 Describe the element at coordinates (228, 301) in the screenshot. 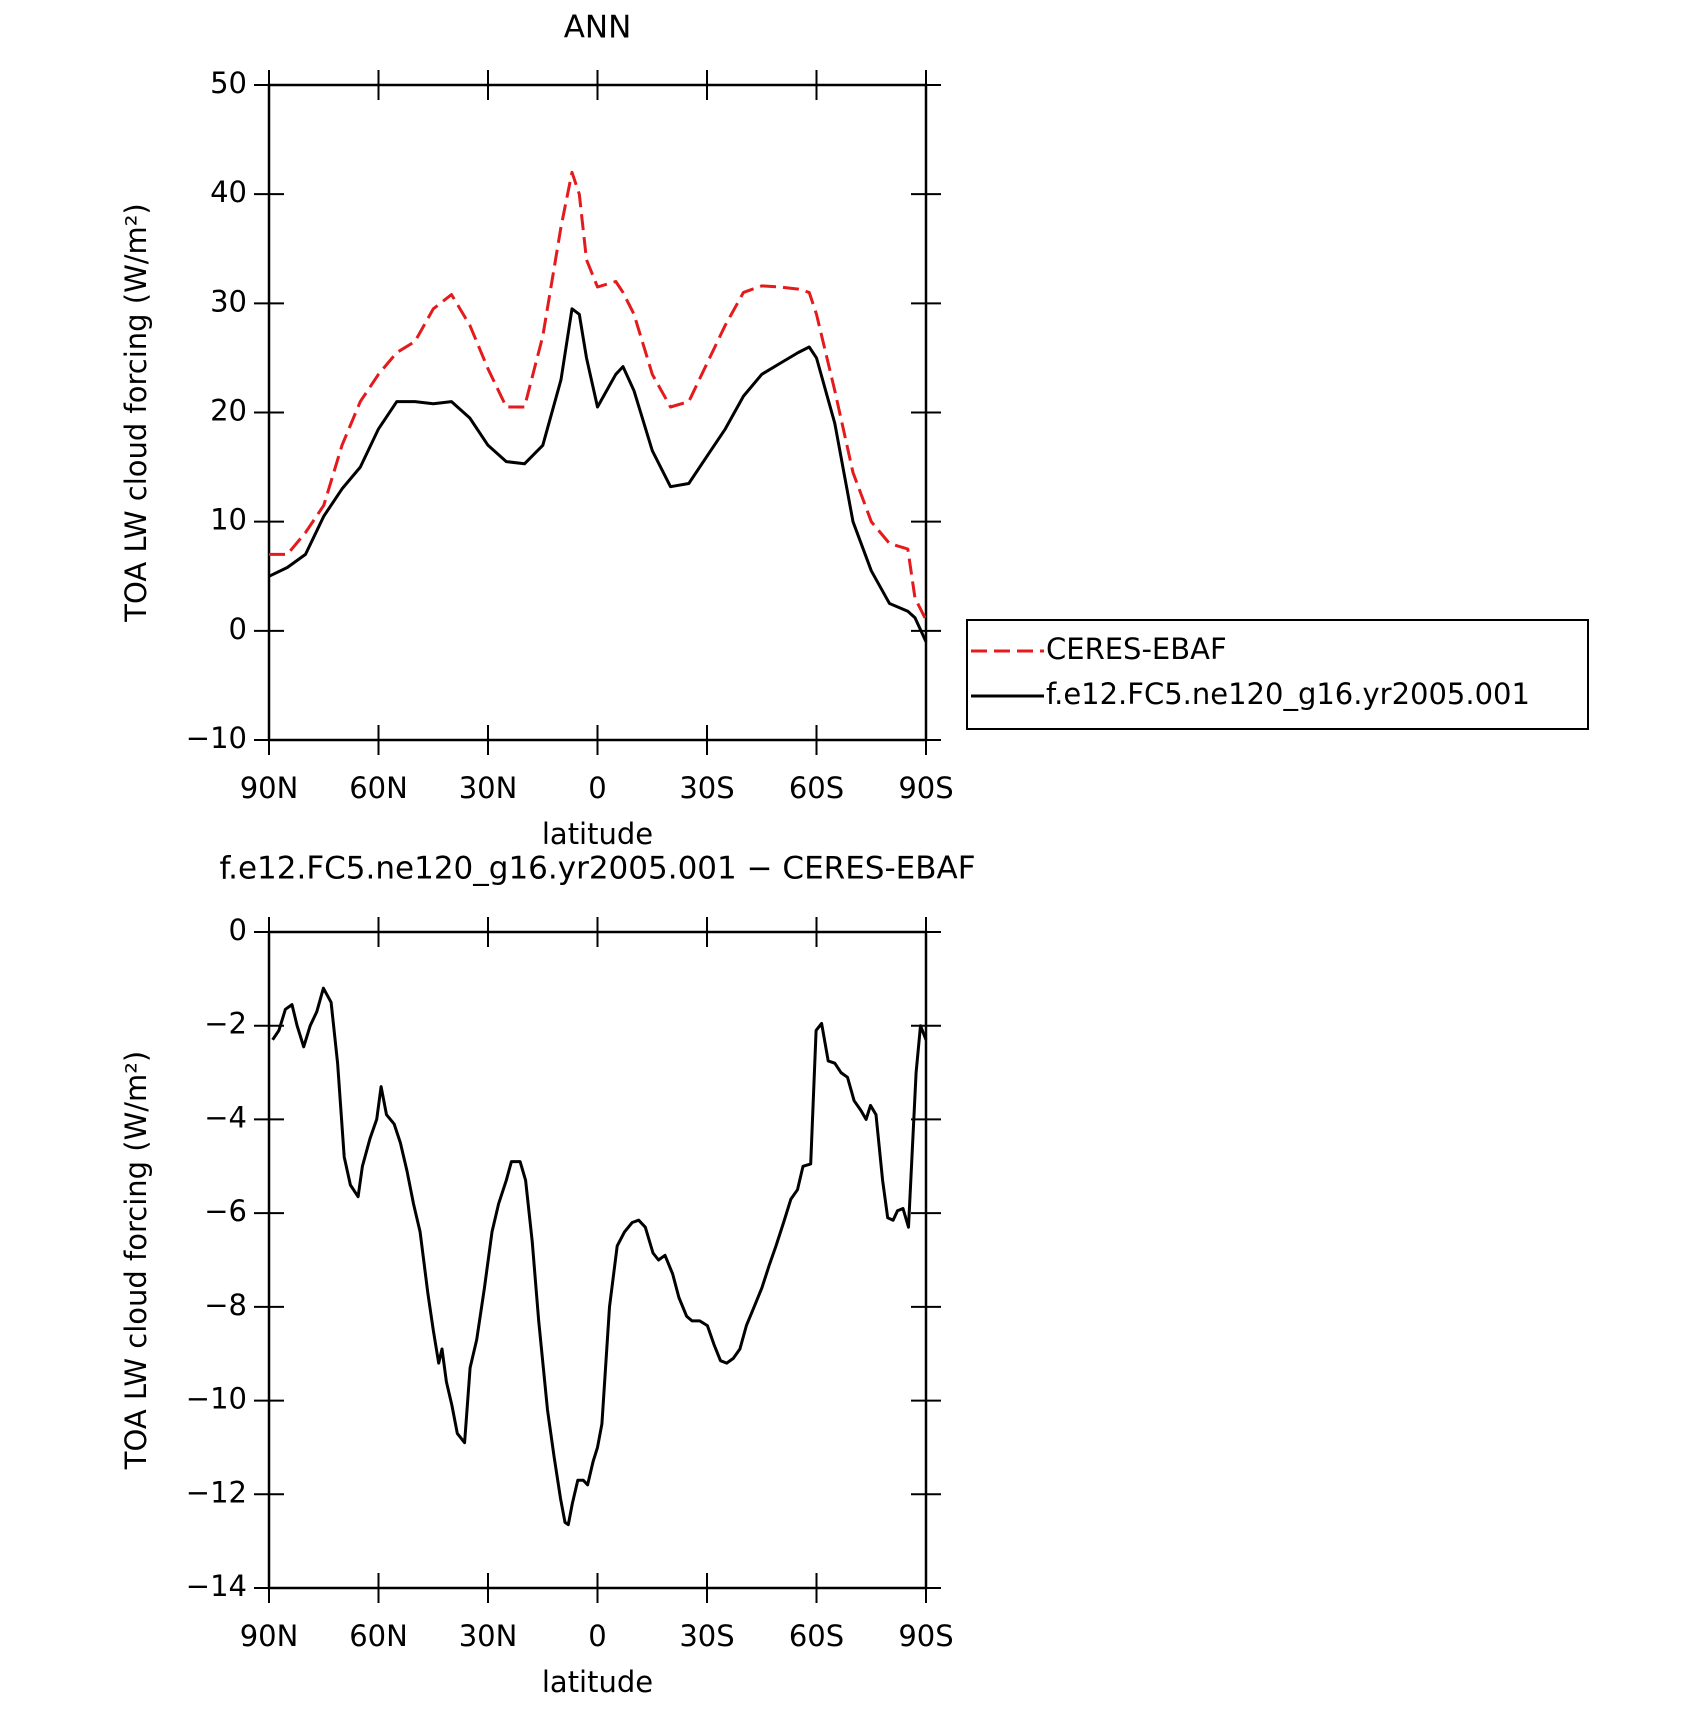

I see `y-tick-label: 30` at that location.